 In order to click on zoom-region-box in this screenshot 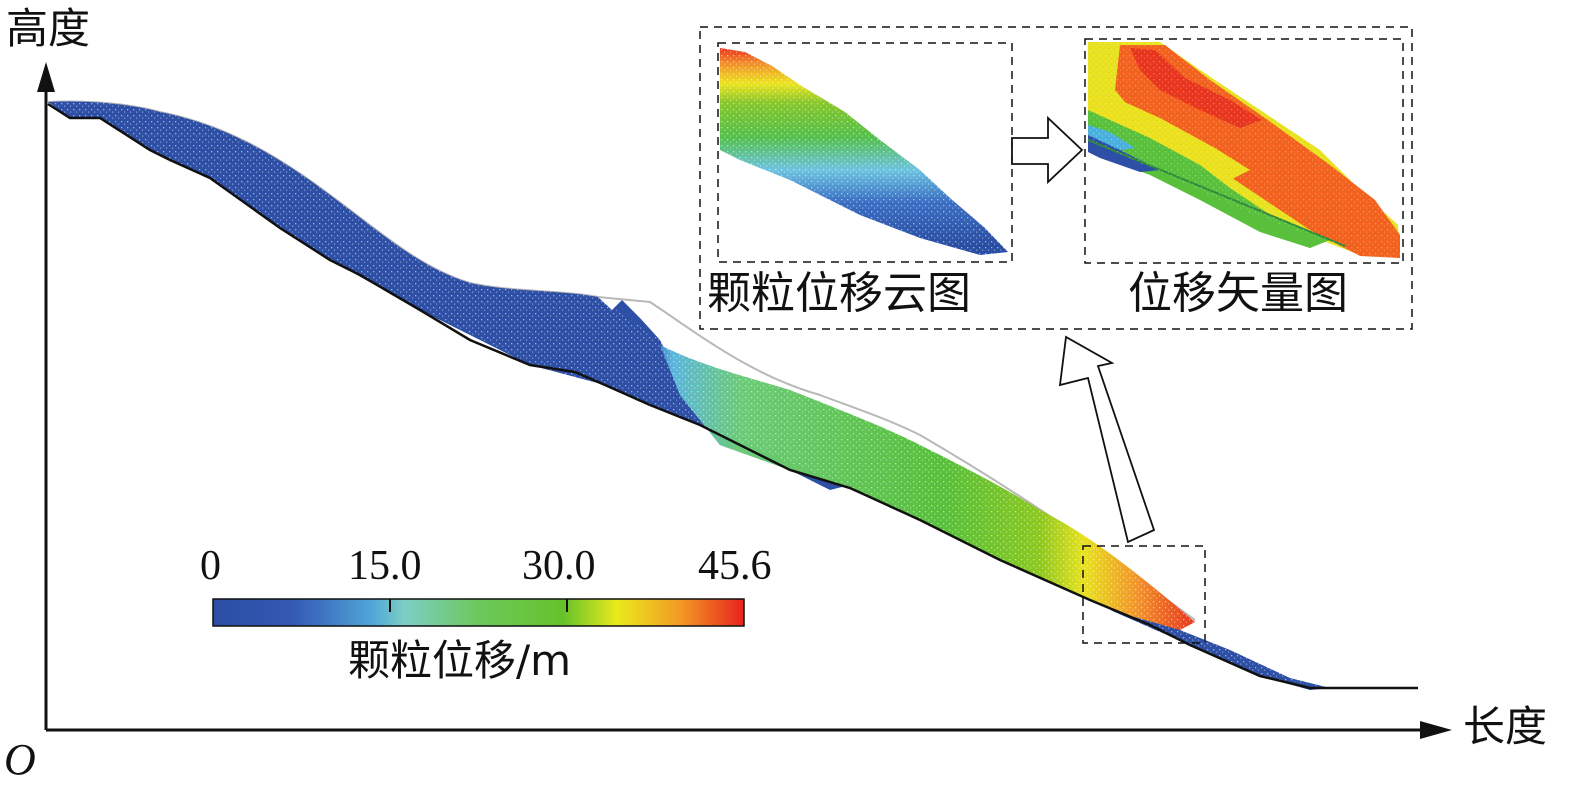, I will do `click(1144, 594)`.